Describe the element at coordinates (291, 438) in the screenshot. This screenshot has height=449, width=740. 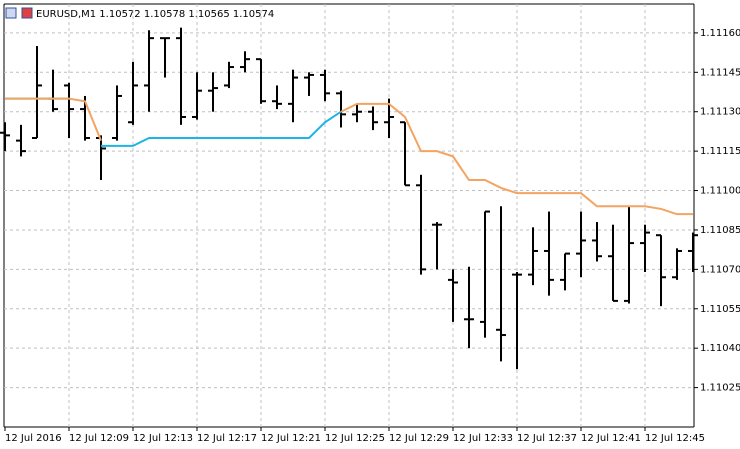
I see `x-tick-label: 12 Jul 12:21` at that location.